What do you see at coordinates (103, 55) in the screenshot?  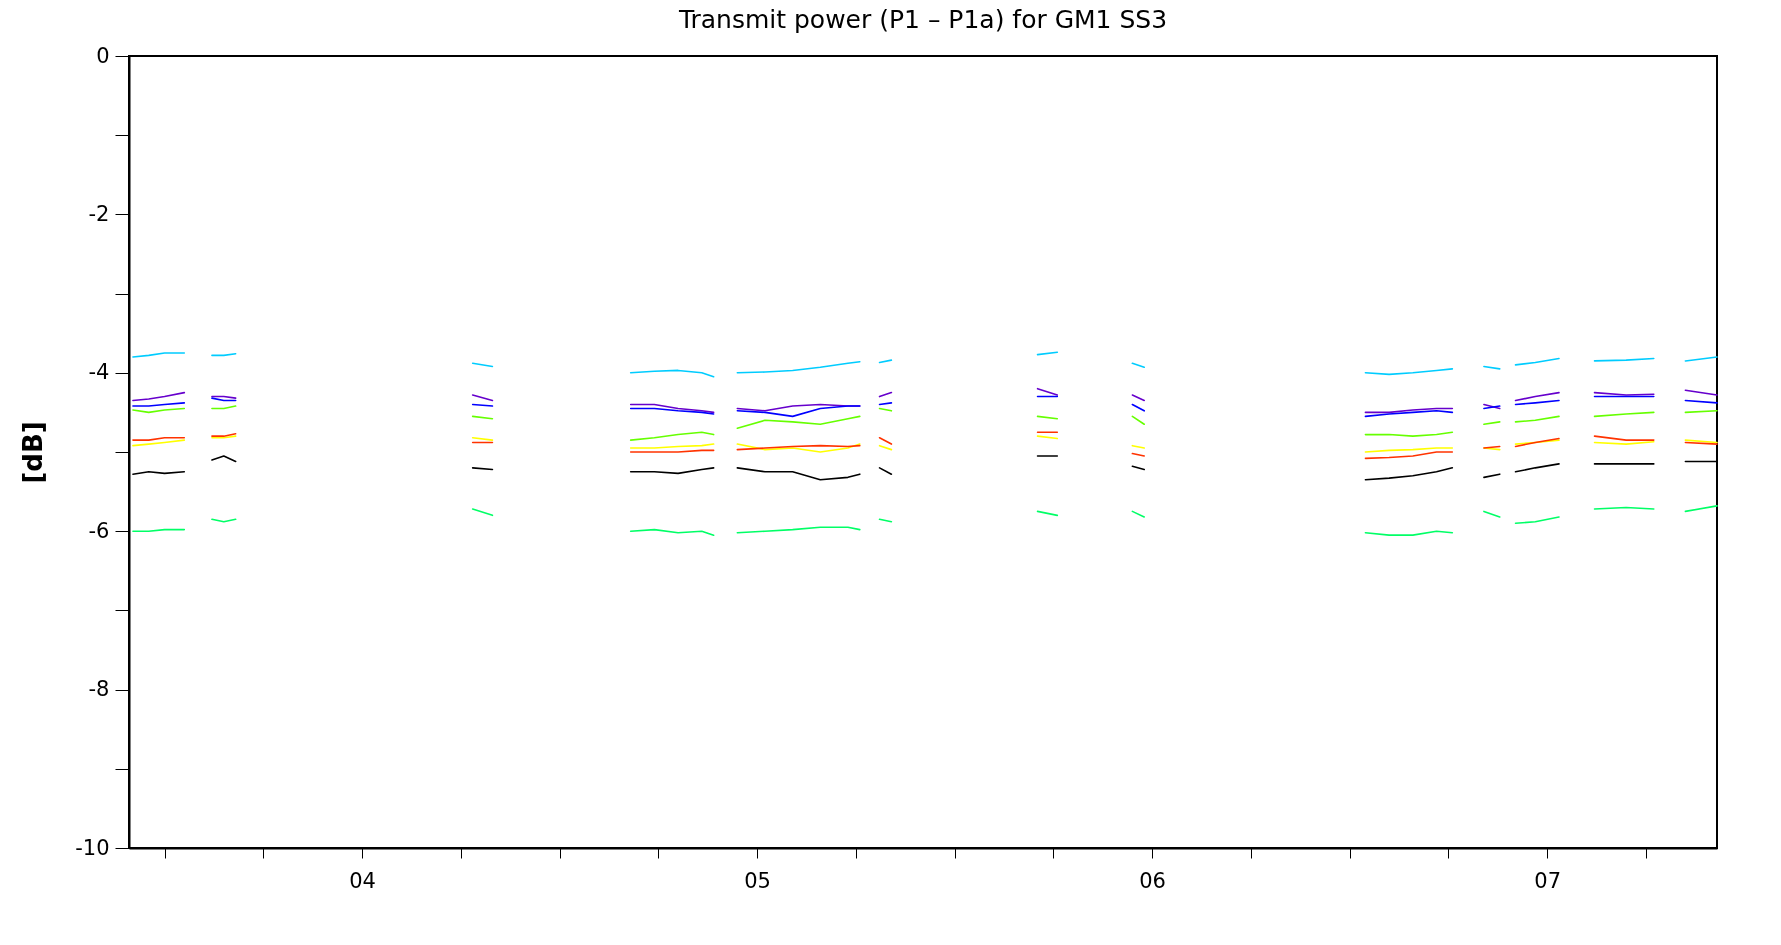 I see `y-tick-label: 0` at bounding box center [103, 55].